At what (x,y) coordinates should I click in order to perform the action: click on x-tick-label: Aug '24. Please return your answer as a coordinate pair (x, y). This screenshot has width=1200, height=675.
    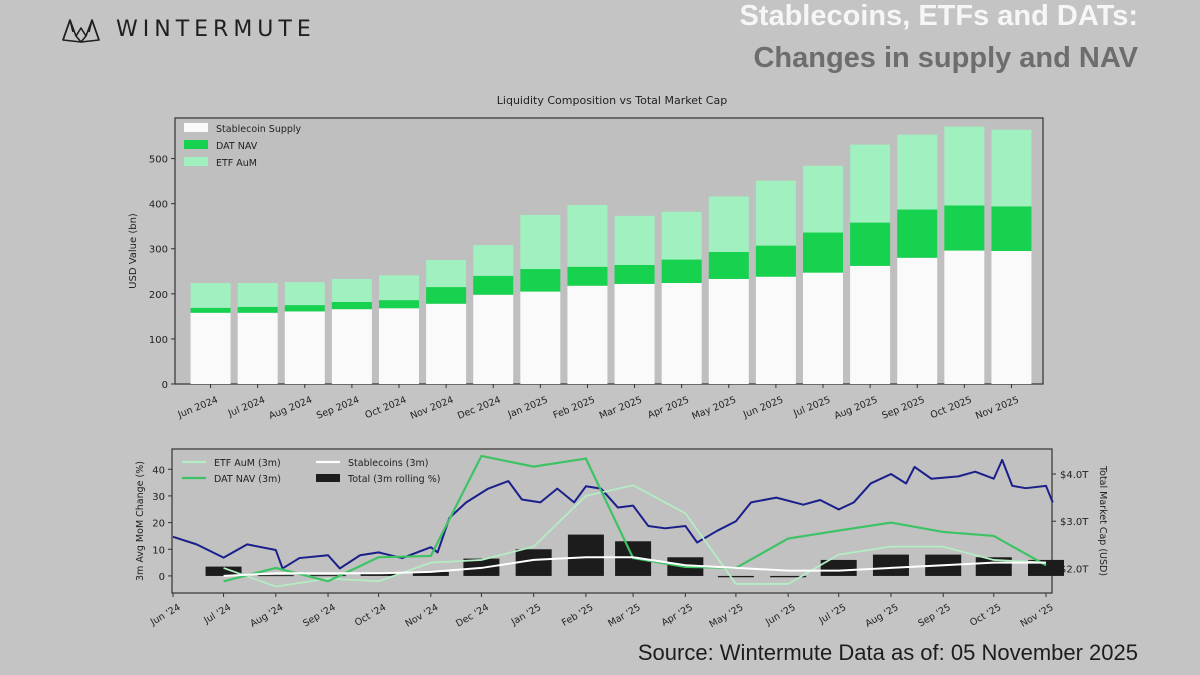
    Looking at the image, I should click on (266, 616).